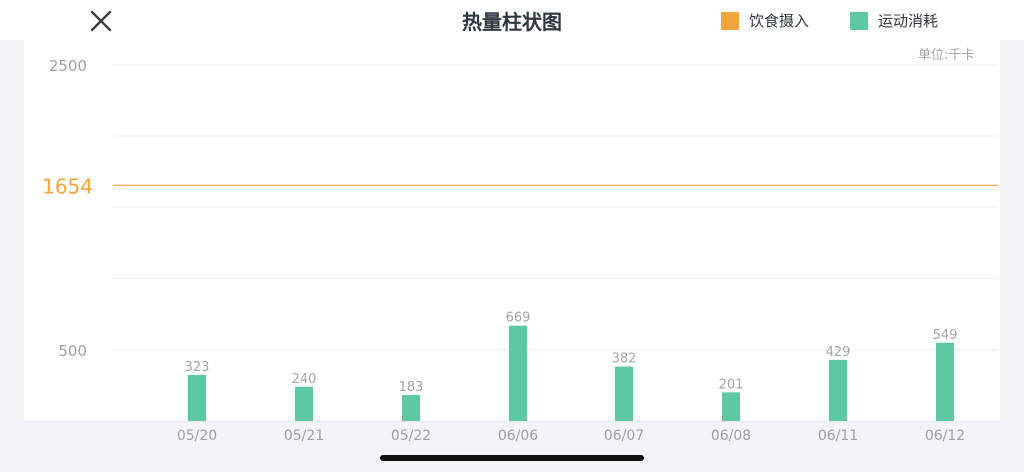  What do you see at coordinates (945, 436) in the screenshot?
I see `x-tick-label: 06/12` at bounding box center [945, 436].